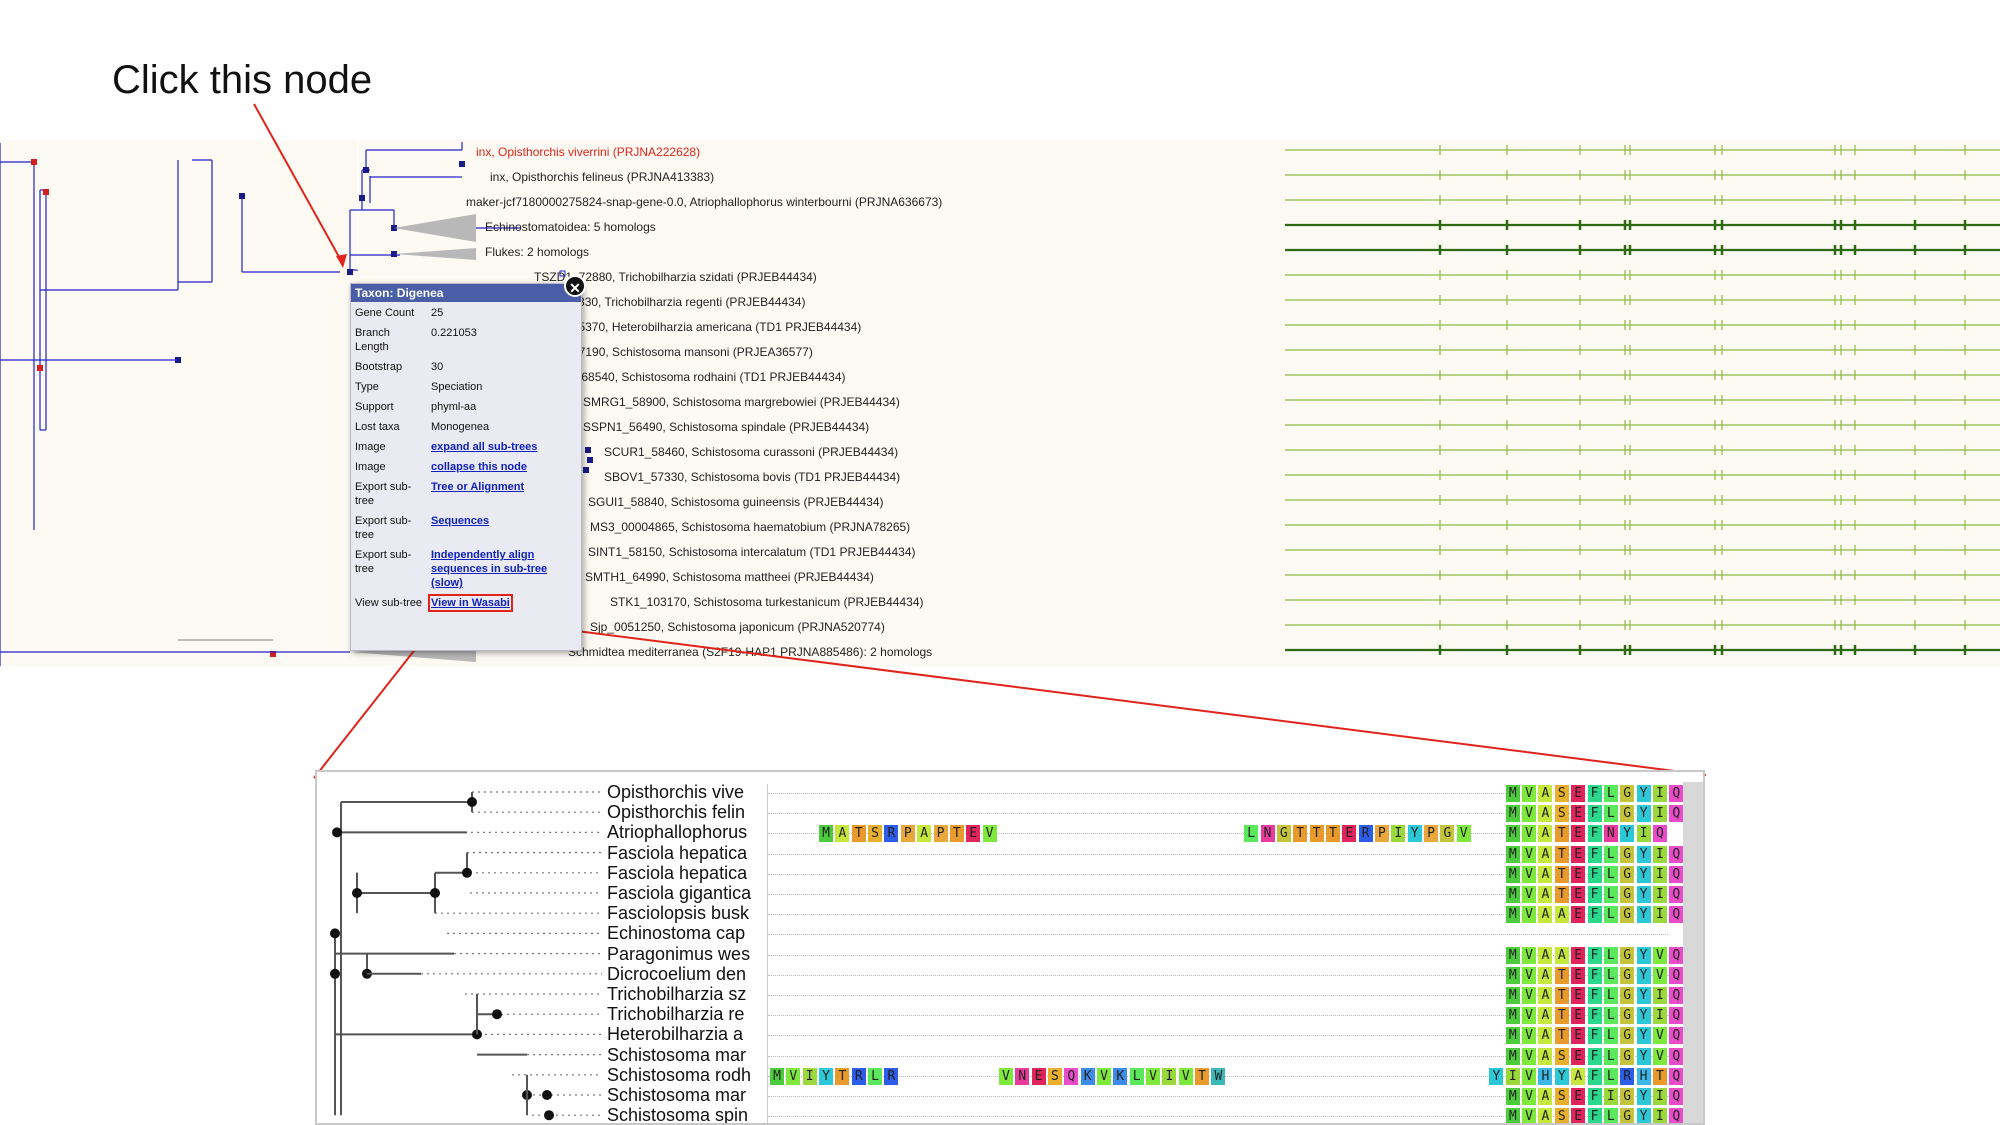  I want to click on popup-link: expand all sub-trees, so click(484, 447).